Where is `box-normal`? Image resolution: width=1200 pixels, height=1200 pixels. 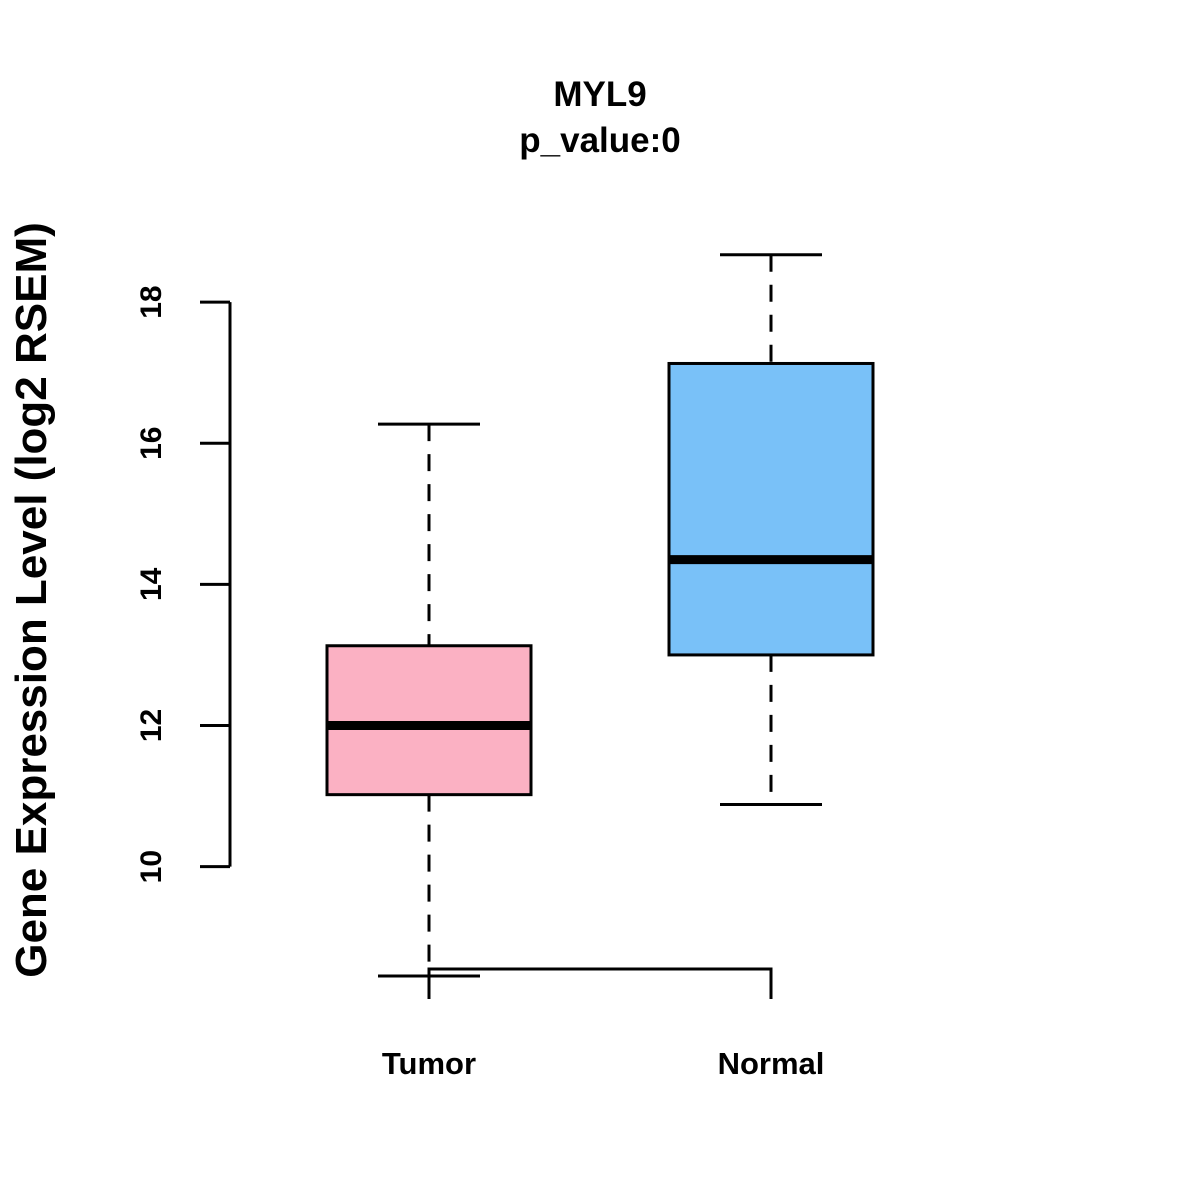 box-normal is located at coordinates (771, 530).